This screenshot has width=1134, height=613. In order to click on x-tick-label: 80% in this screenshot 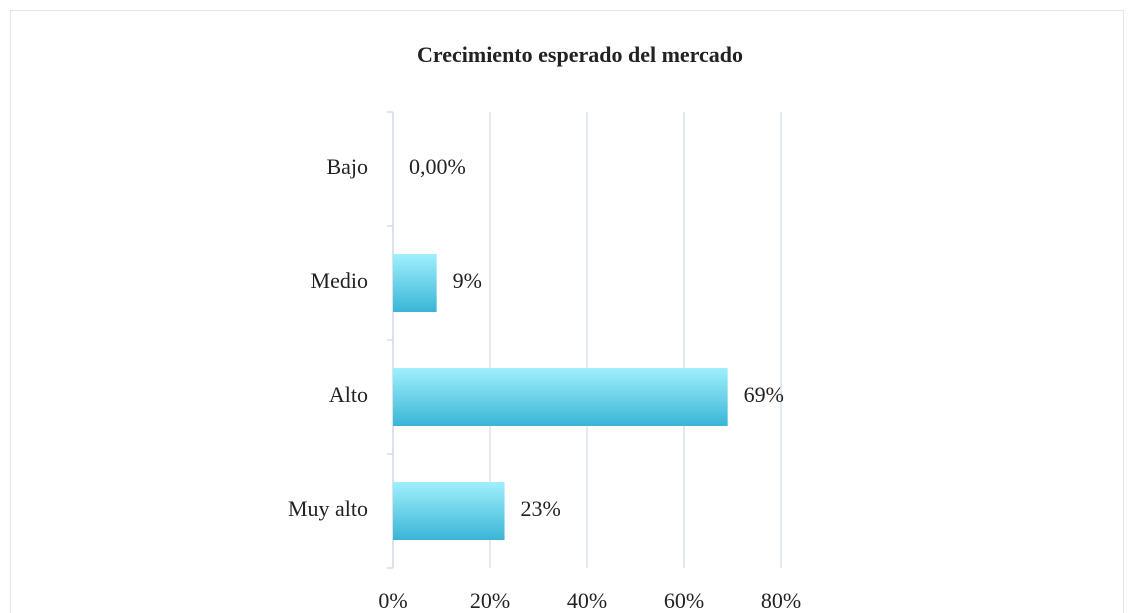, I will do `click(781, 600)`.